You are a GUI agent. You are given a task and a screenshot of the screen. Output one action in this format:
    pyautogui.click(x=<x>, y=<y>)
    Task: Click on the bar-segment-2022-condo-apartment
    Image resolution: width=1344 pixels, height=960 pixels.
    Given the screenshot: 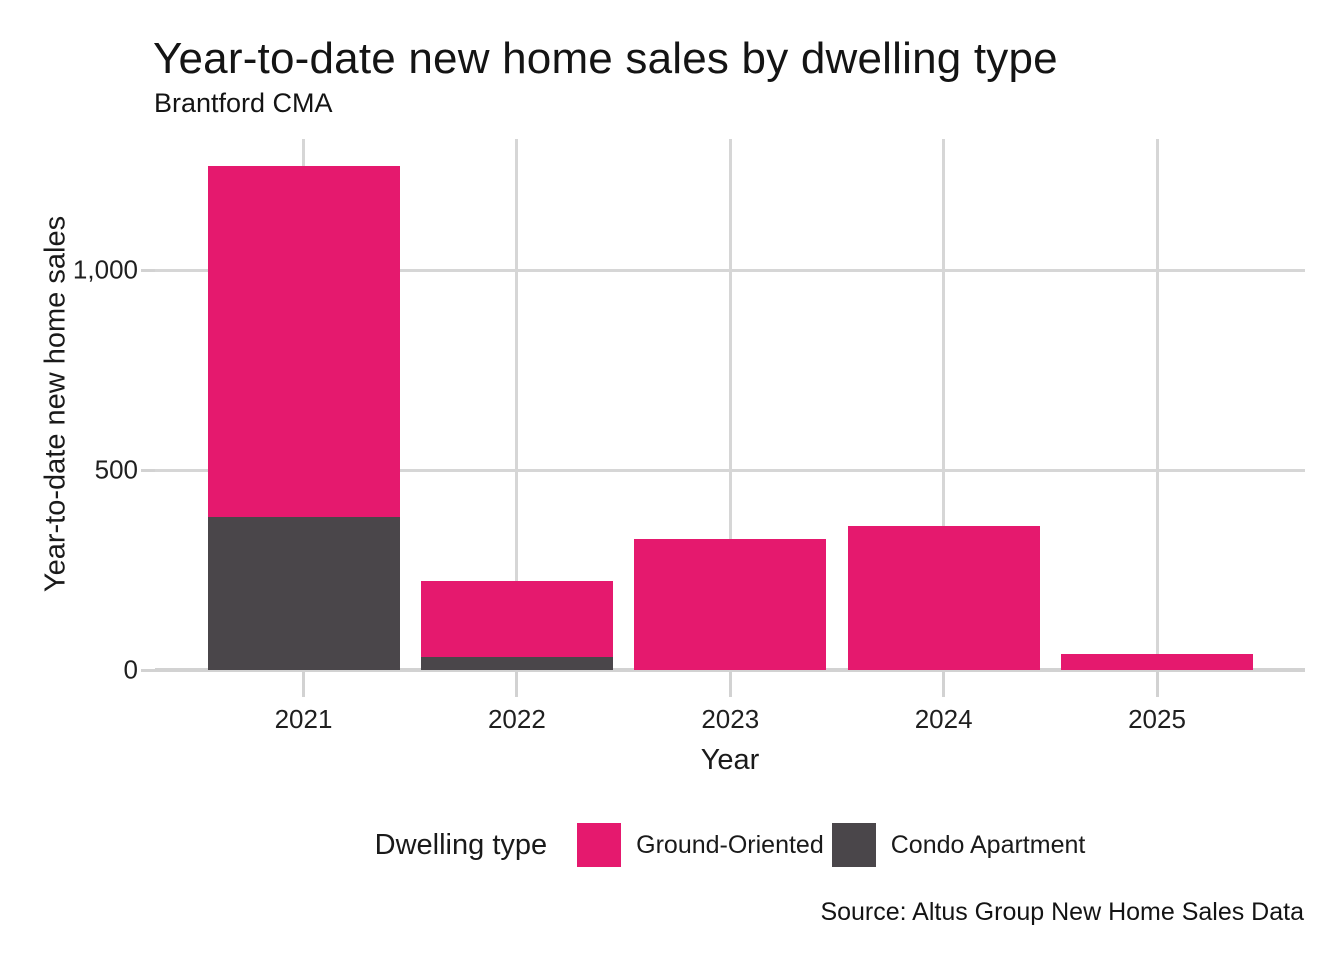 What is the action you would take?
    pyautogui.click(x=516, y=663)
    